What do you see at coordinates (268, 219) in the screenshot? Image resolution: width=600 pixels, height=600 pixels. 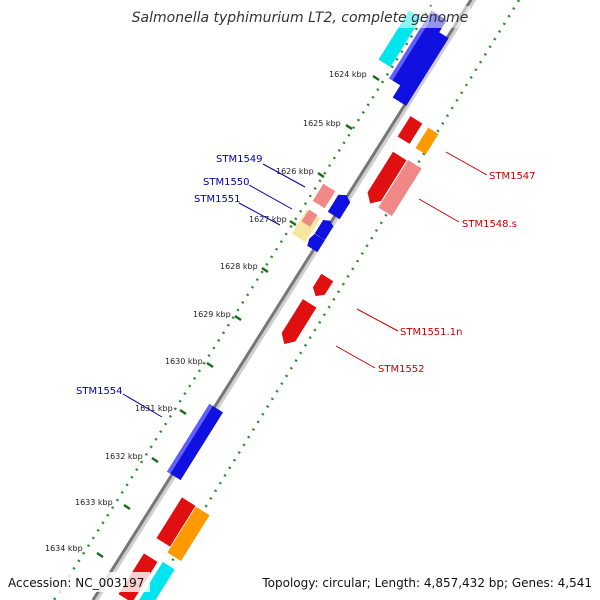 I see `tick-label: 1627 kbp` at bounding box center [268, 219].